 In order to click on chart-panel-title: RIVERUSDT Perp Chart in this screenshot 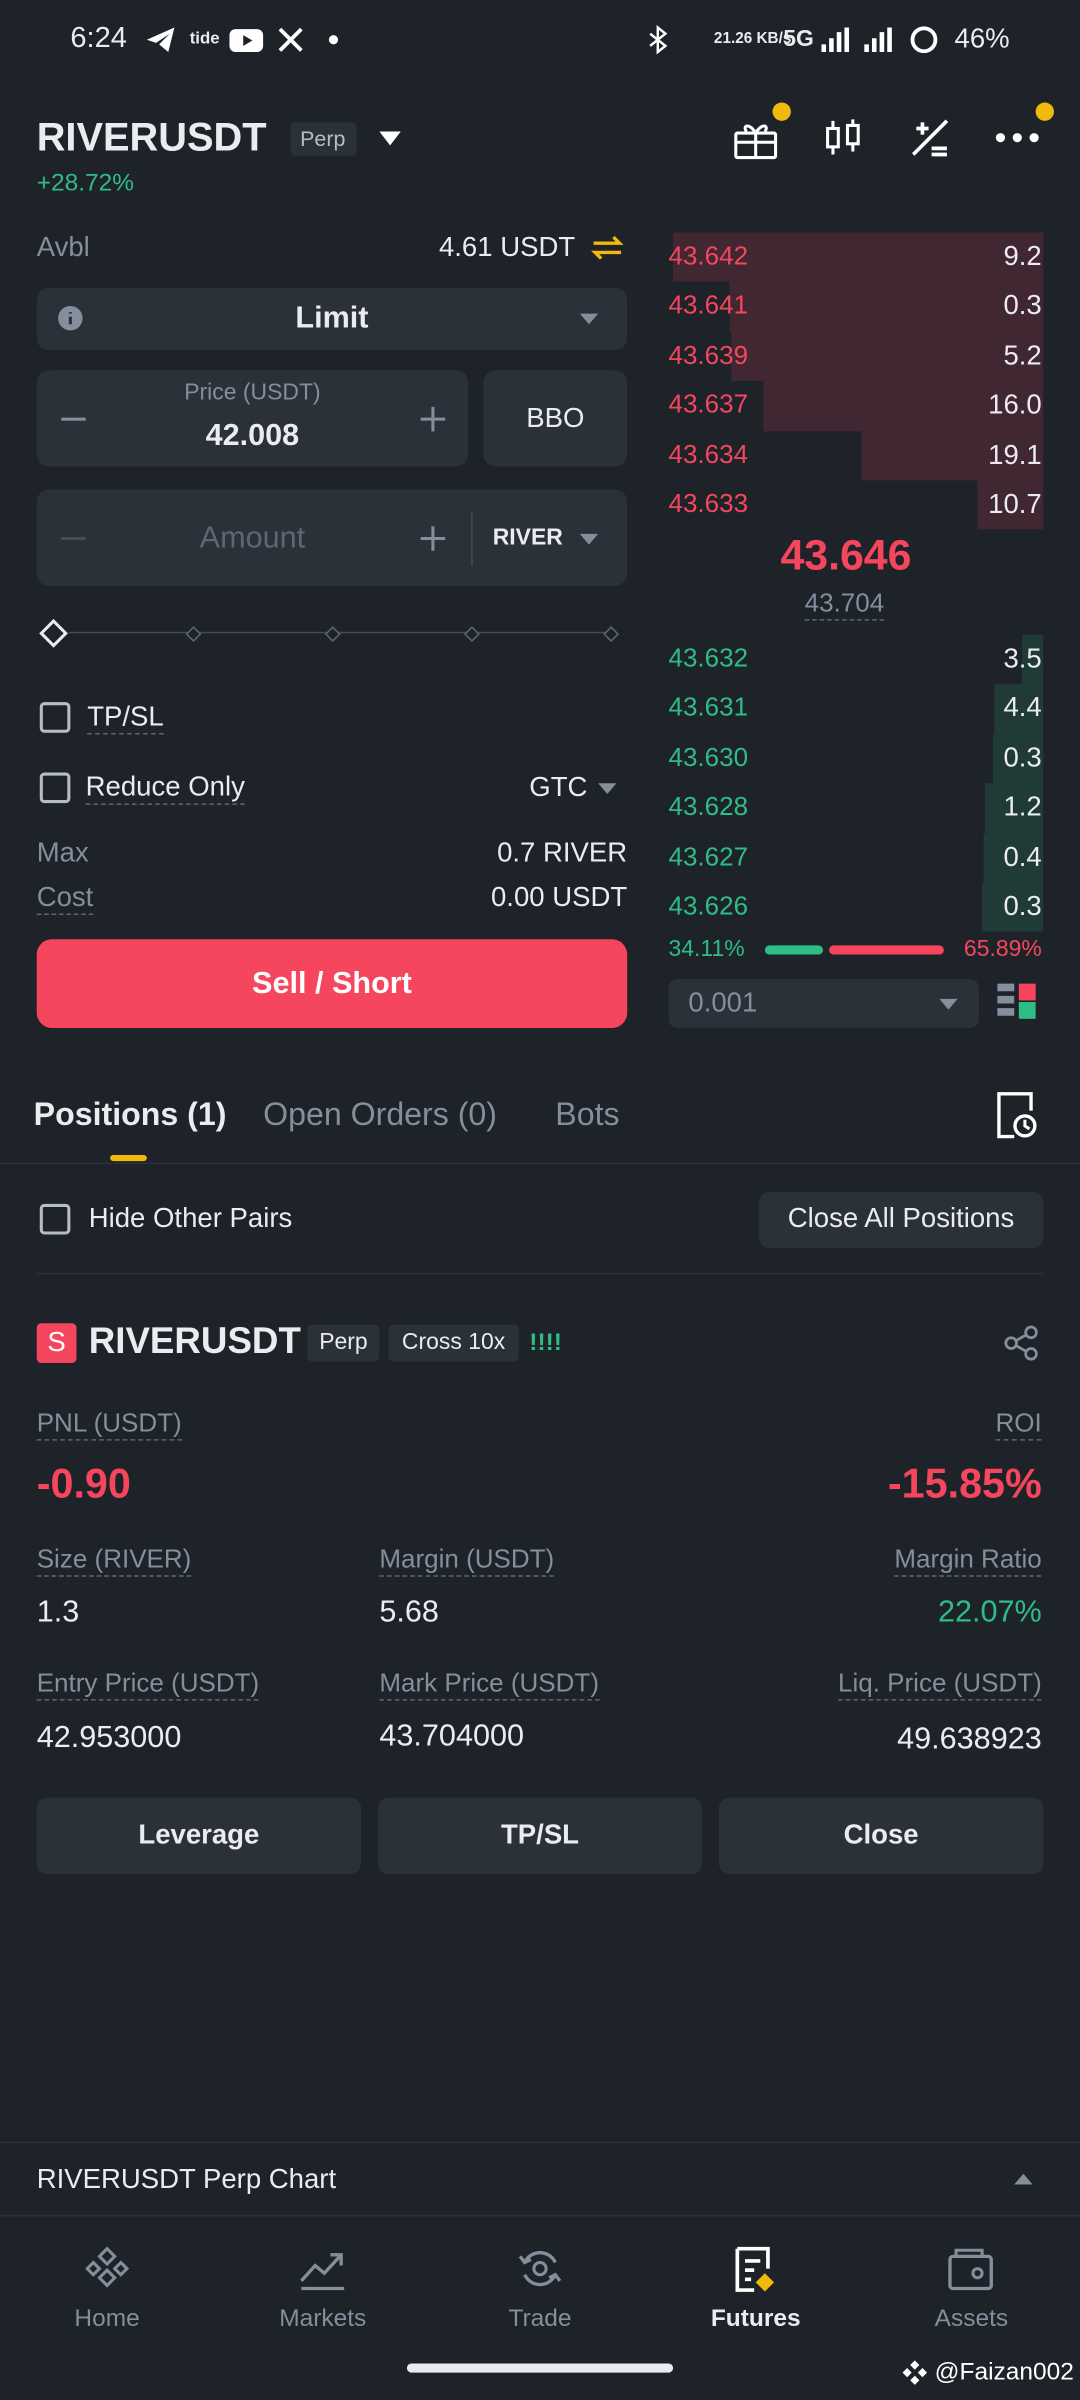, I will do `click(186, 2178)`.